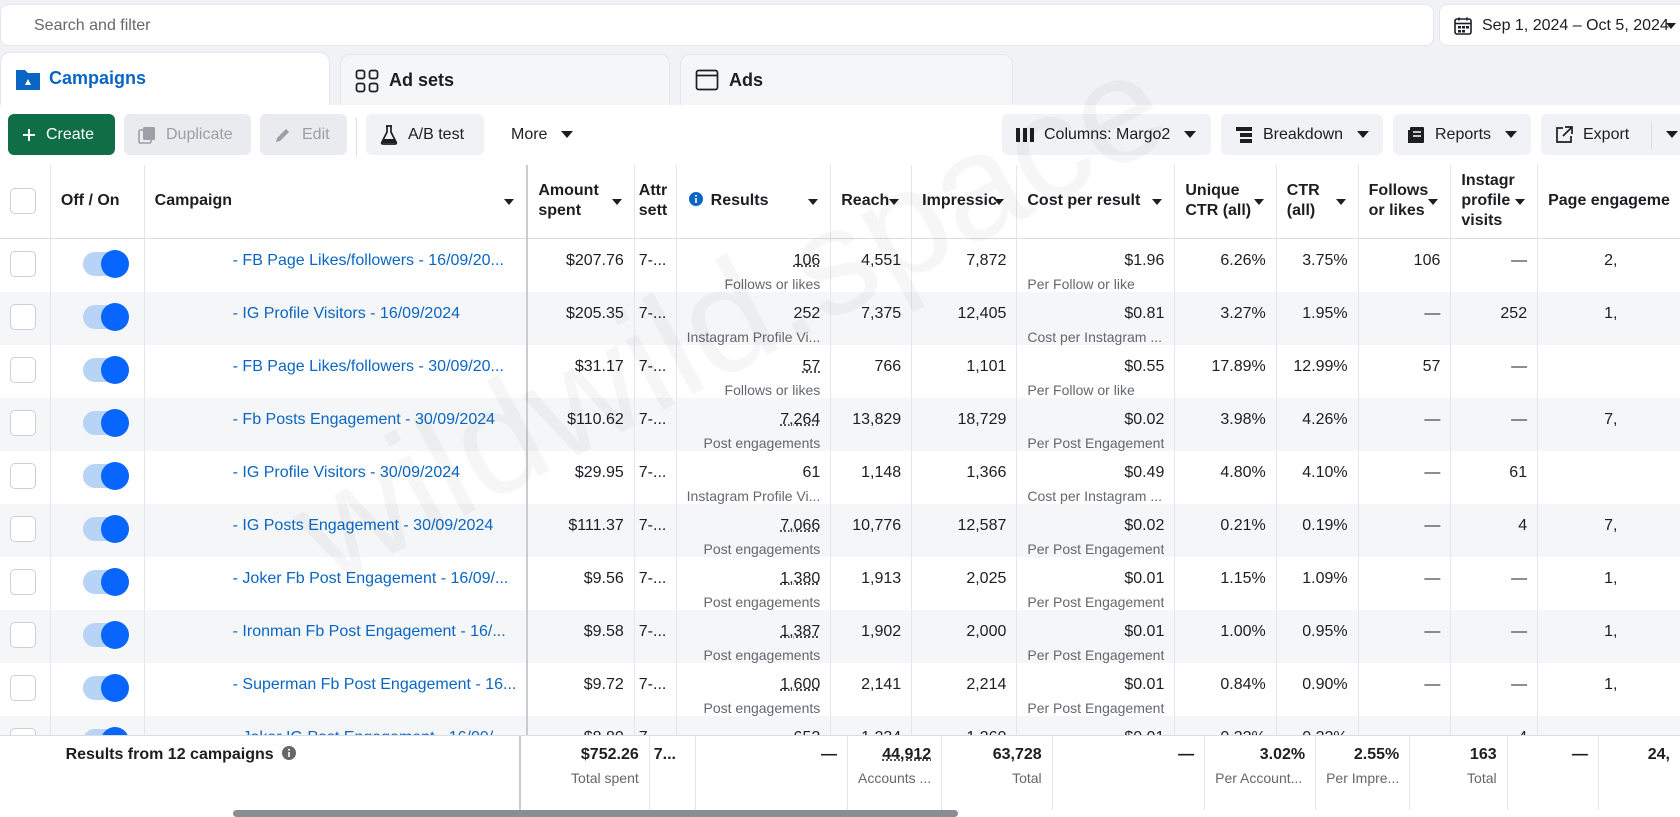  What do you see at coordinates (800, 631) in the screenshot?
I see `cell-results-value: 1,387` at bounding box center [800, 631].